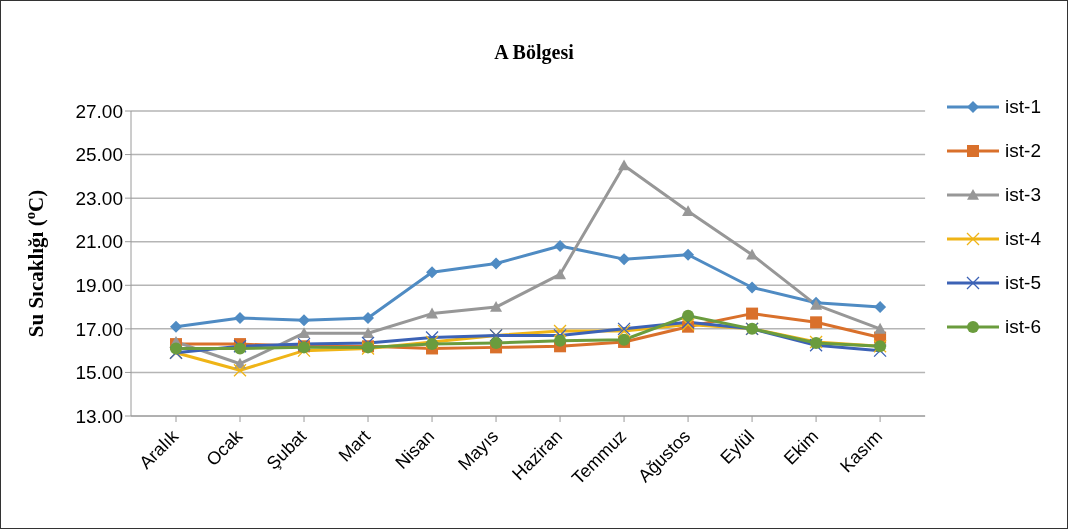 This screenshot has width=1068, height=529. Describe the element at coordinates (99, 242) in the screenshot. I see `y-tick-label: 21.00` at that location.